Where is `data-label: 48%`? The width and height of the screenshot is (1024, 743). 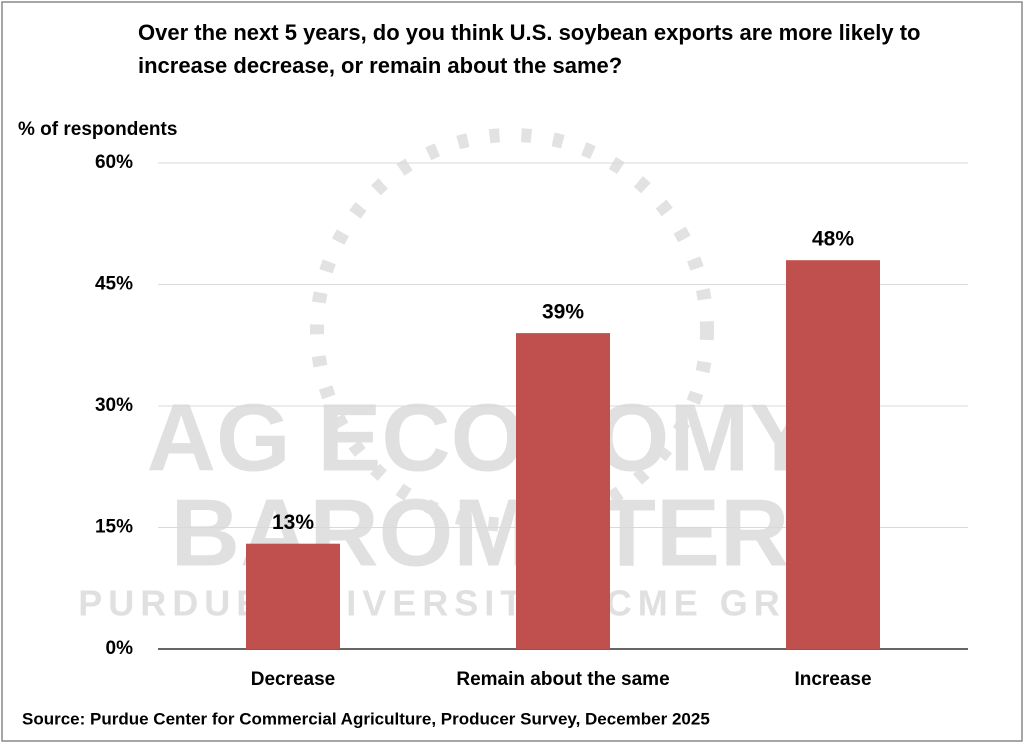
data-label: 48% is located at coordinates (833, 239).